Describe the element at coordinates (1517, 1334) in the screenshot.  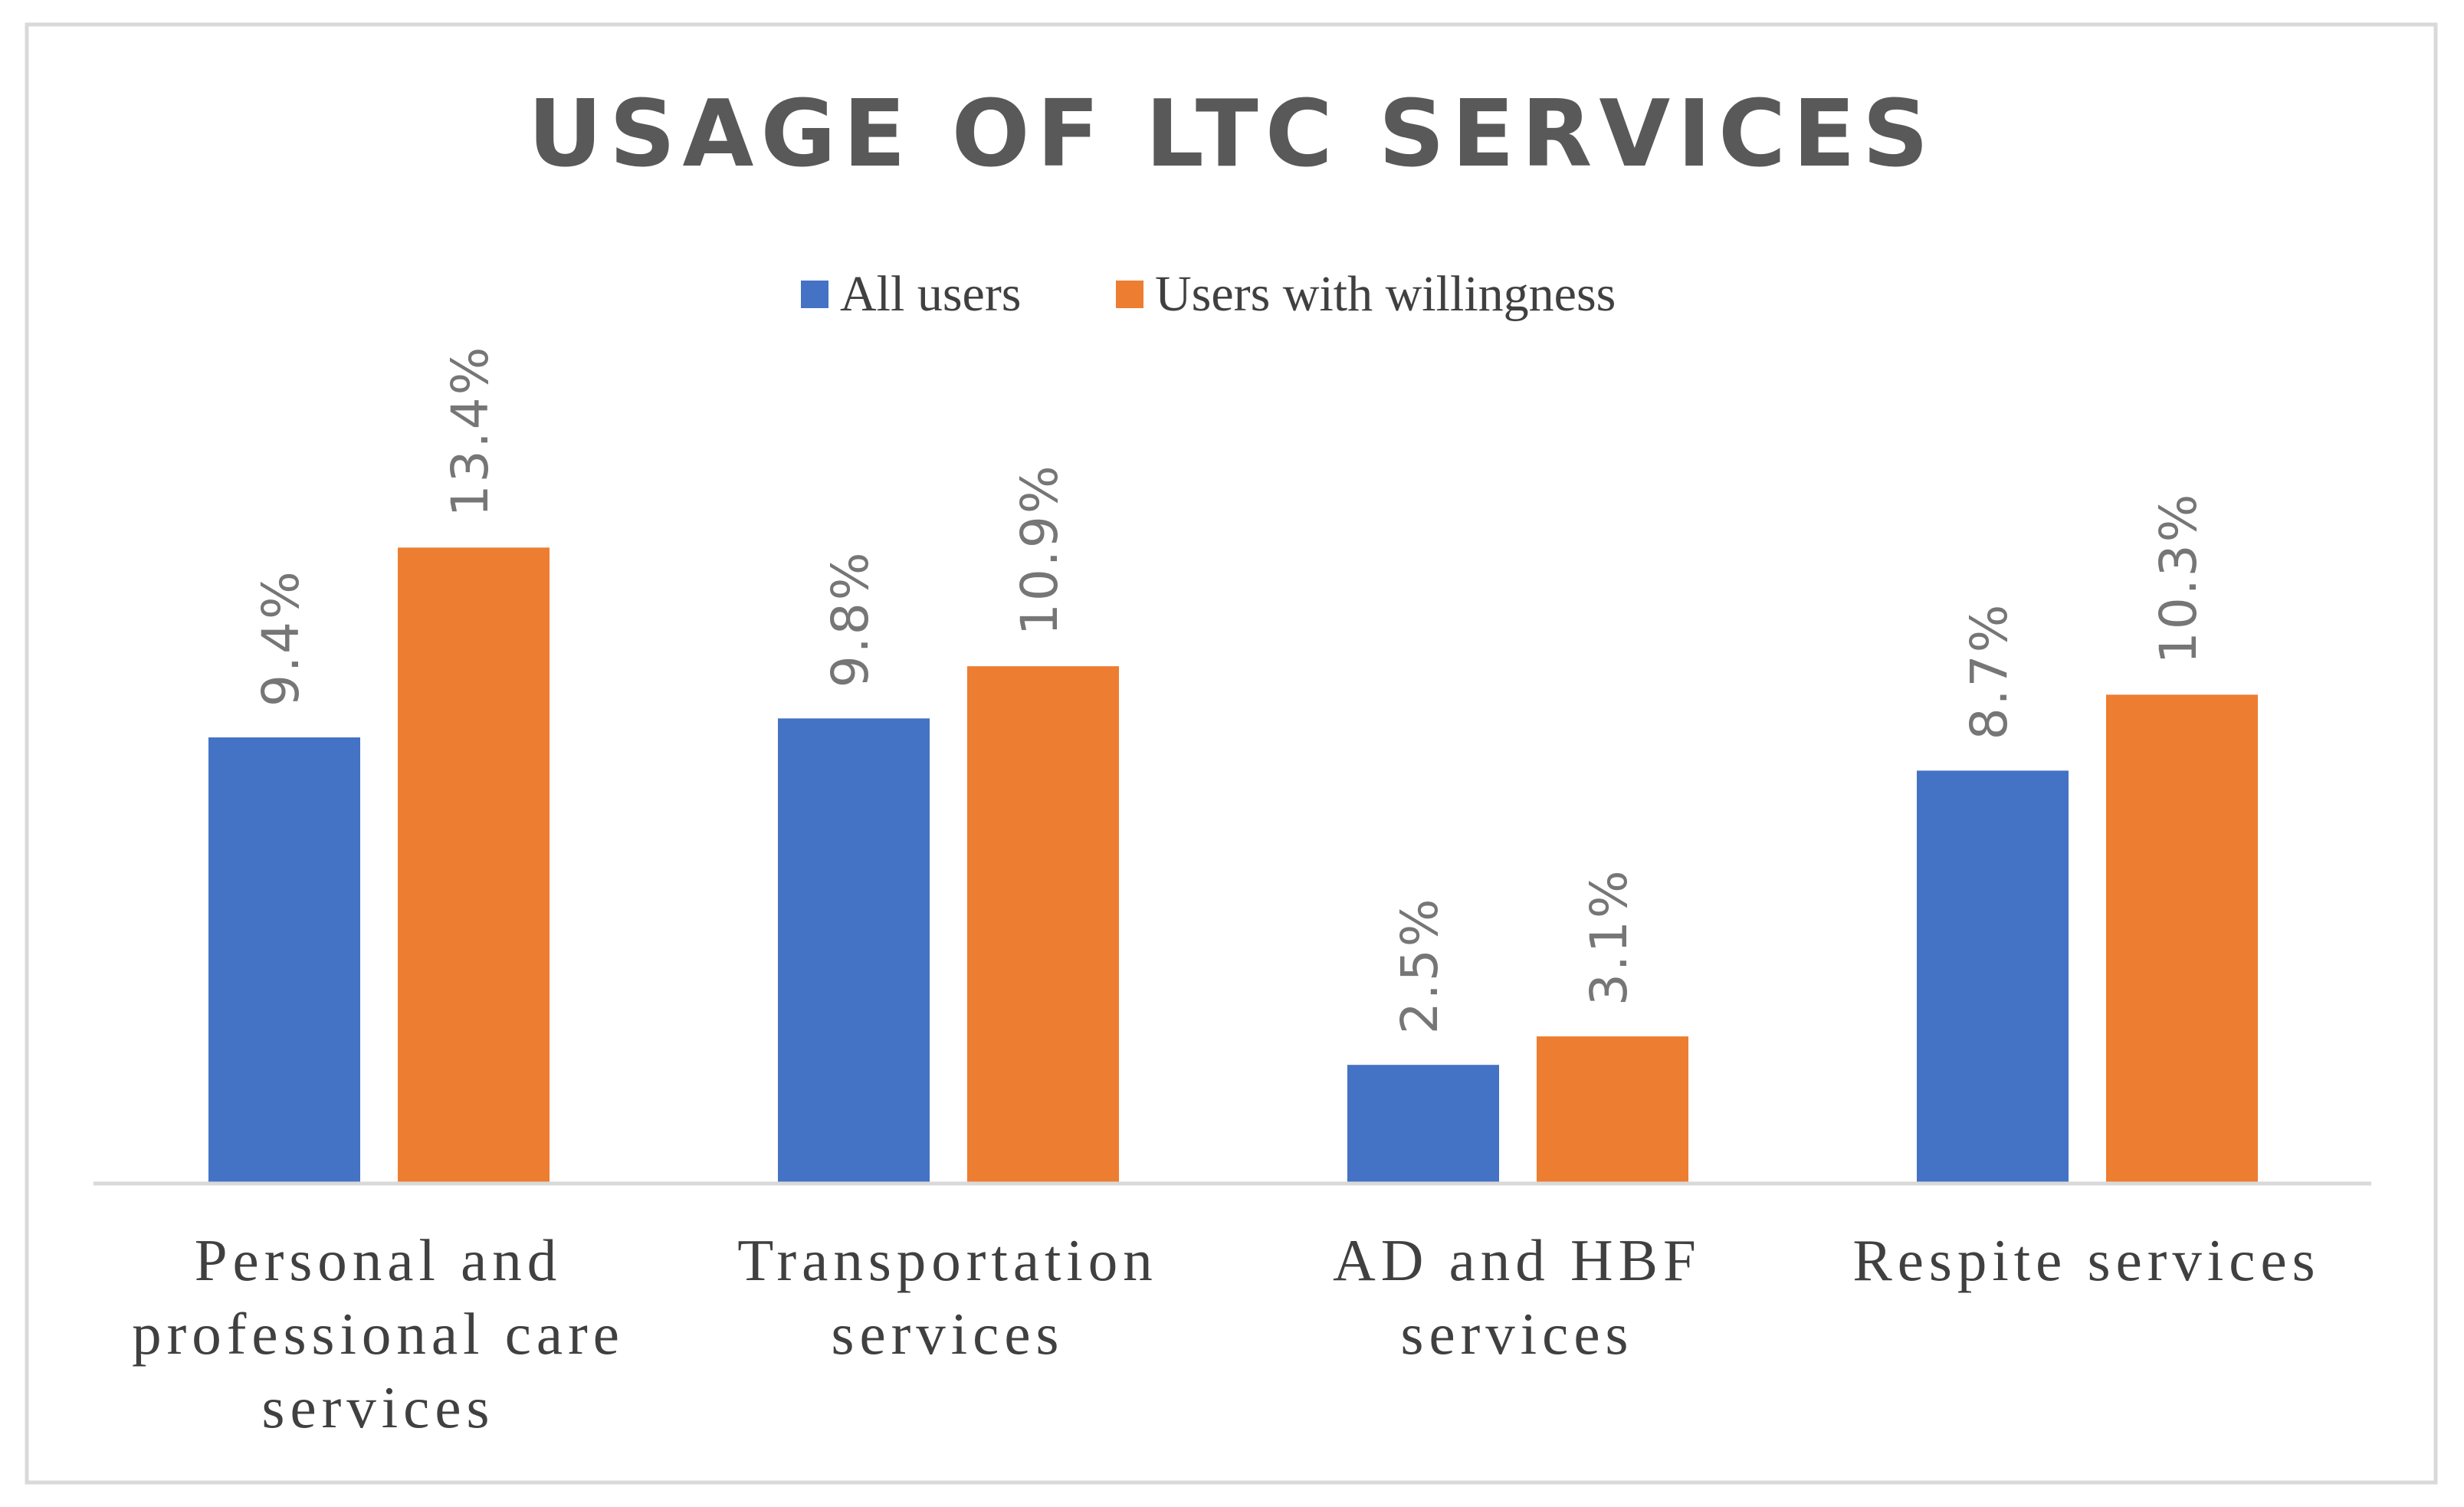
I see `category-label-2-line-1: services` at that location.